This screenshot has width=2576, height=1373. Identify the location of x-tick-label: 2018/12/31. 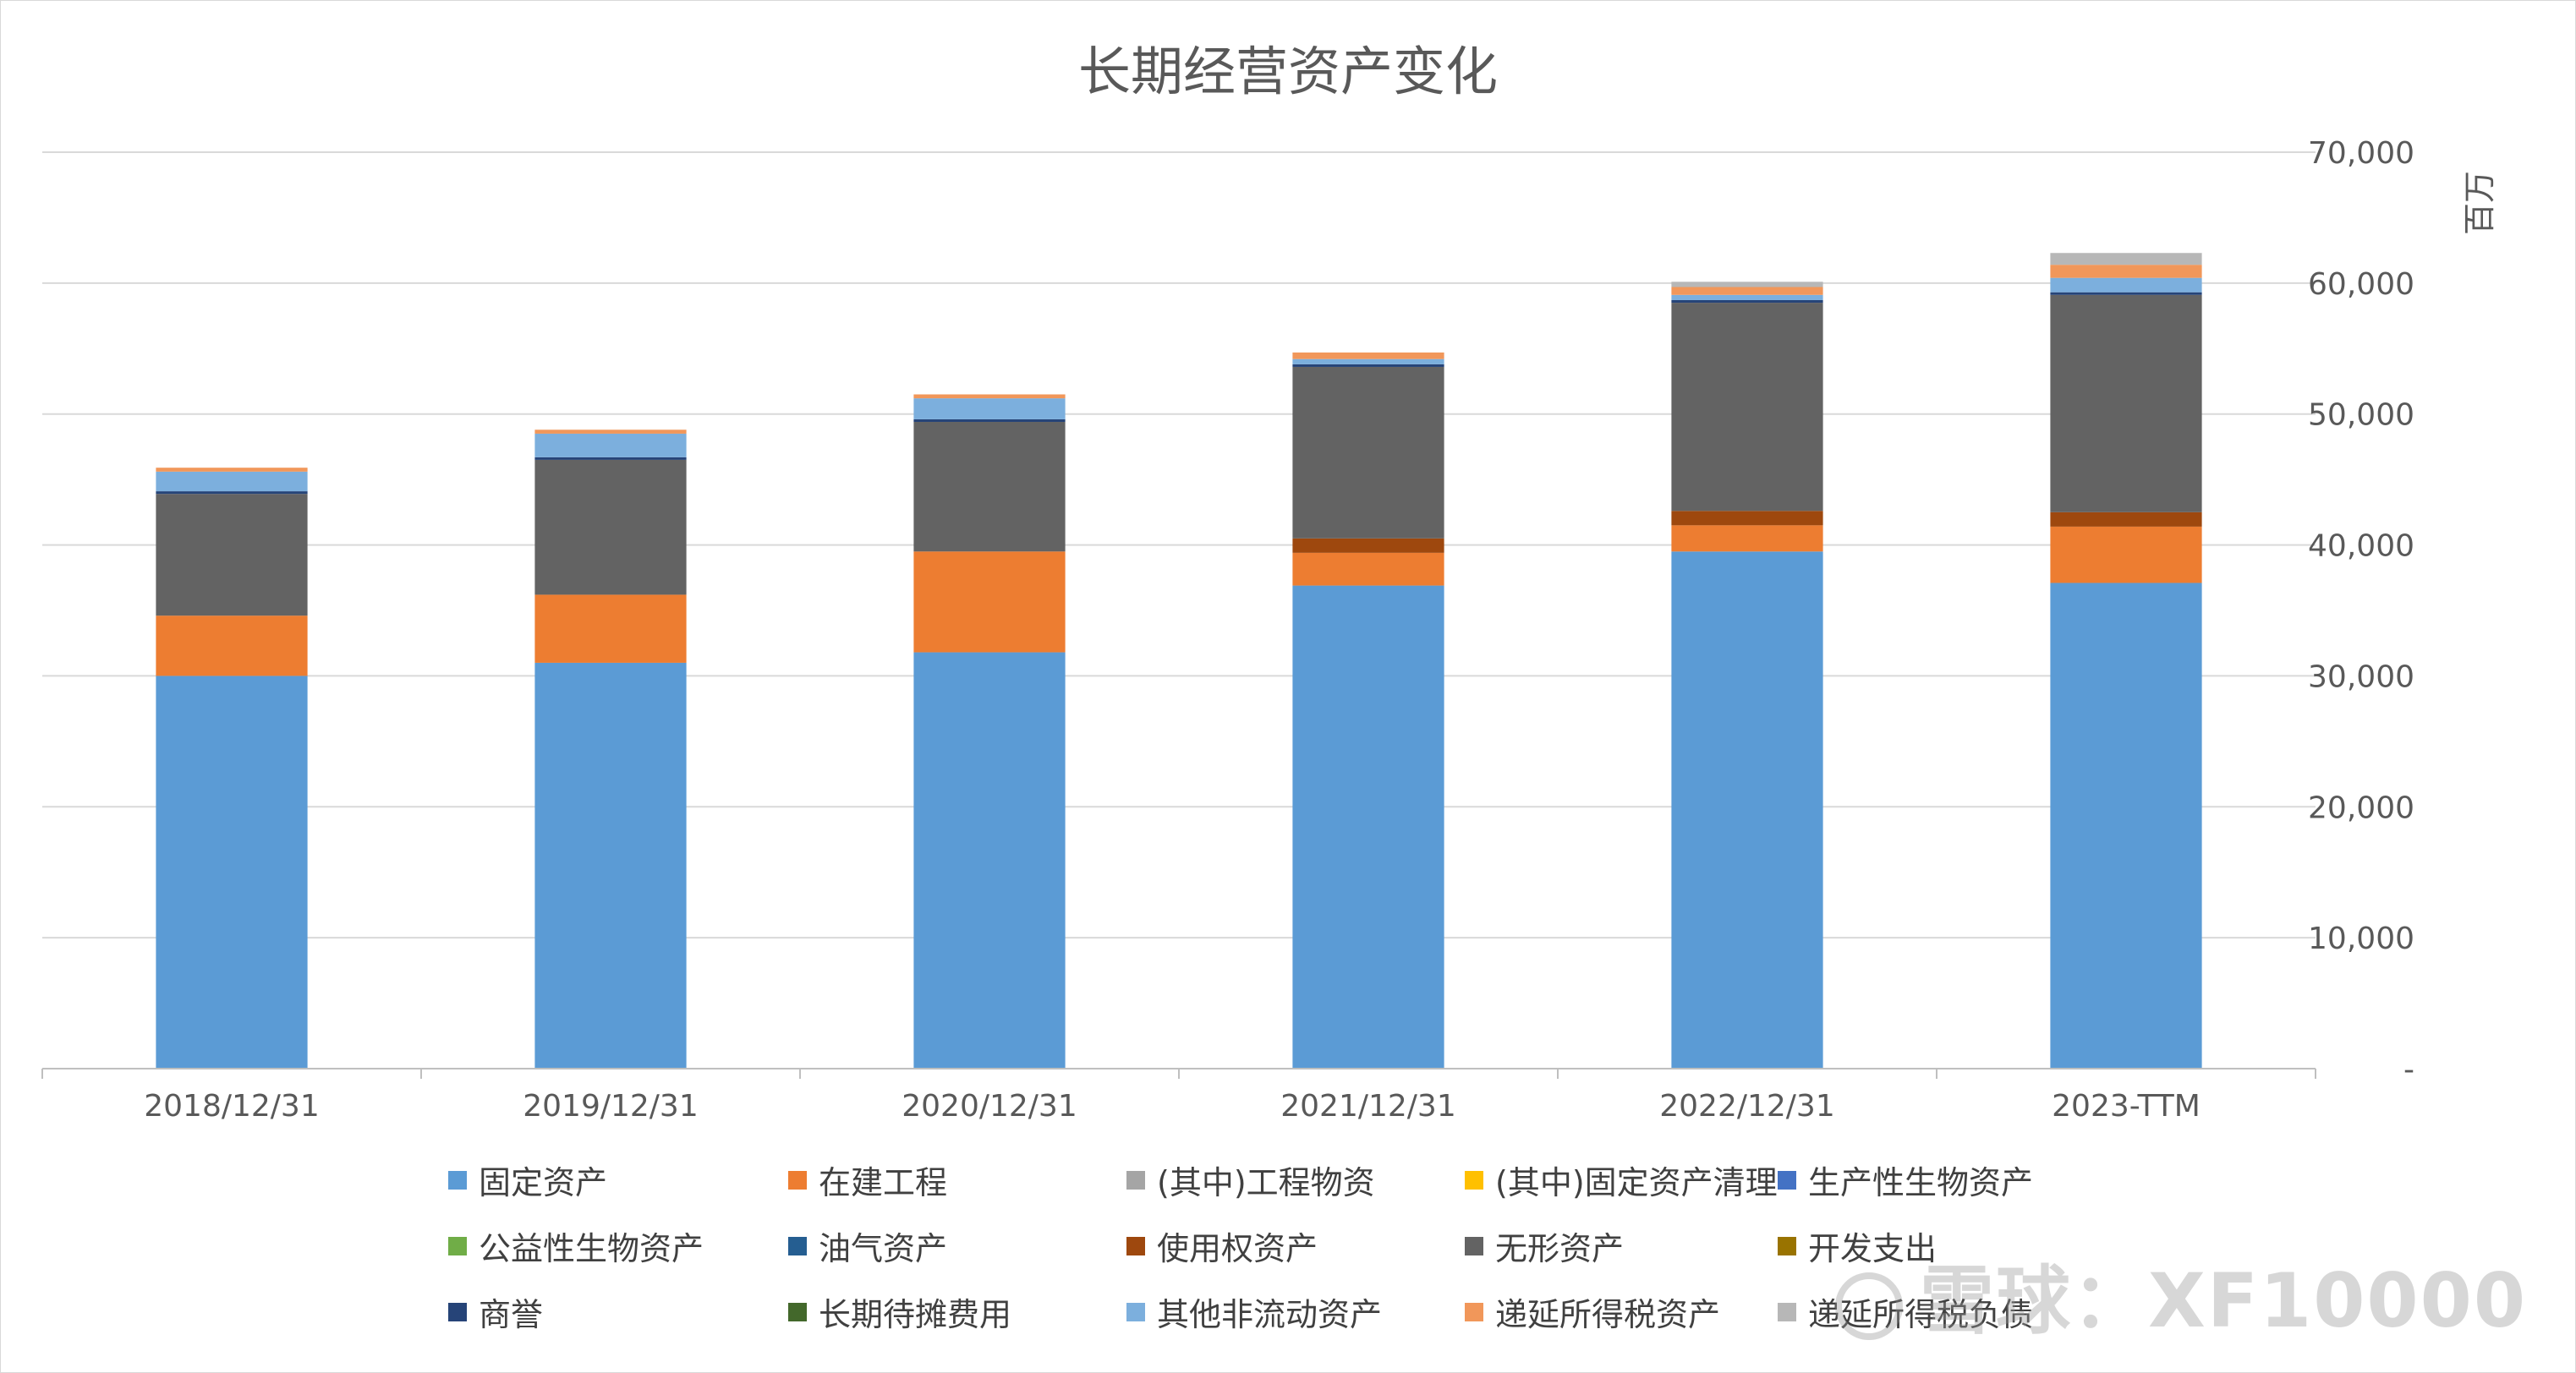
(232, 1106).